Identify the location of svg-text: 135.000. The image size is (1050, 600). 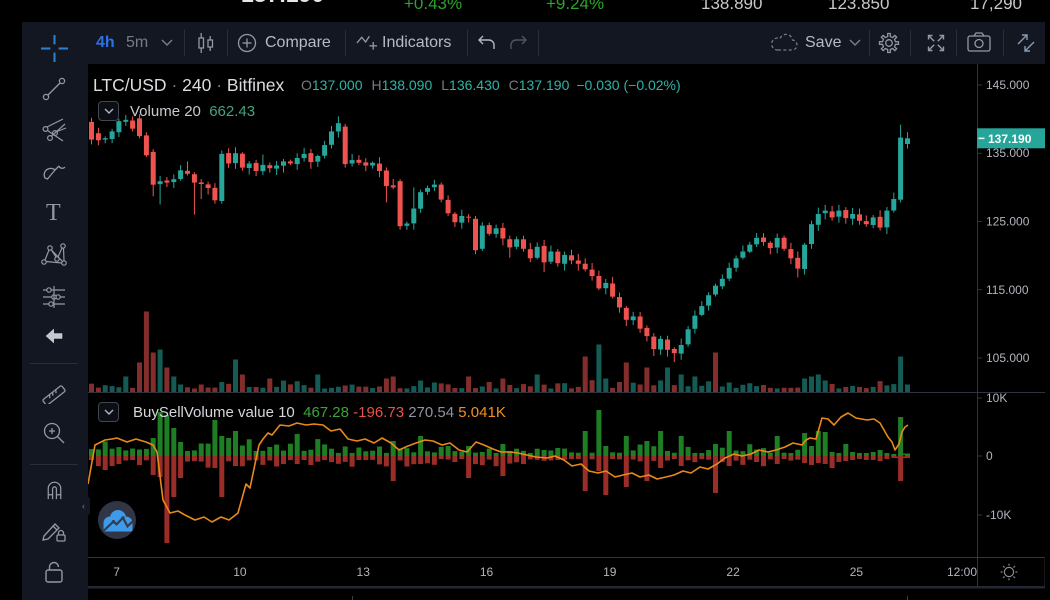
(1008, 153).